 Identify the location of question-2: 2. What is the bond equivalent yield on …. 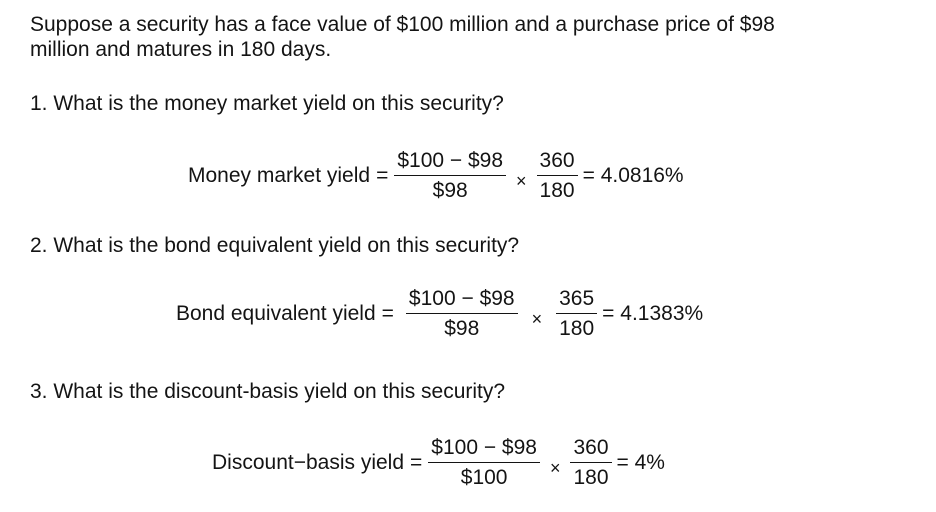
(275, 245).